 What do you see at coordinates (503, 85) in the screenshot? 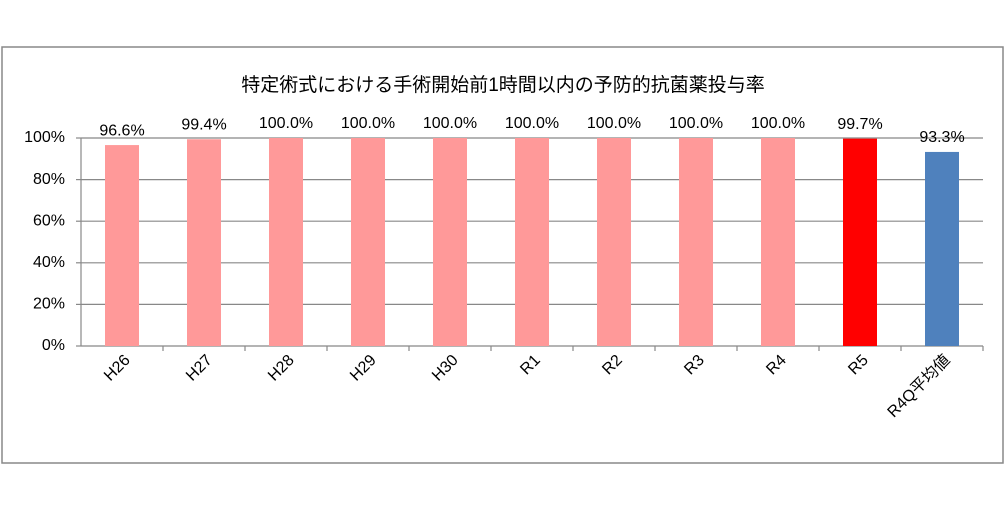
I see `chart-title: 特定術式における手術開始前1時間以内の予防的抗菌薬投与率` at bounding box center [503, 85].